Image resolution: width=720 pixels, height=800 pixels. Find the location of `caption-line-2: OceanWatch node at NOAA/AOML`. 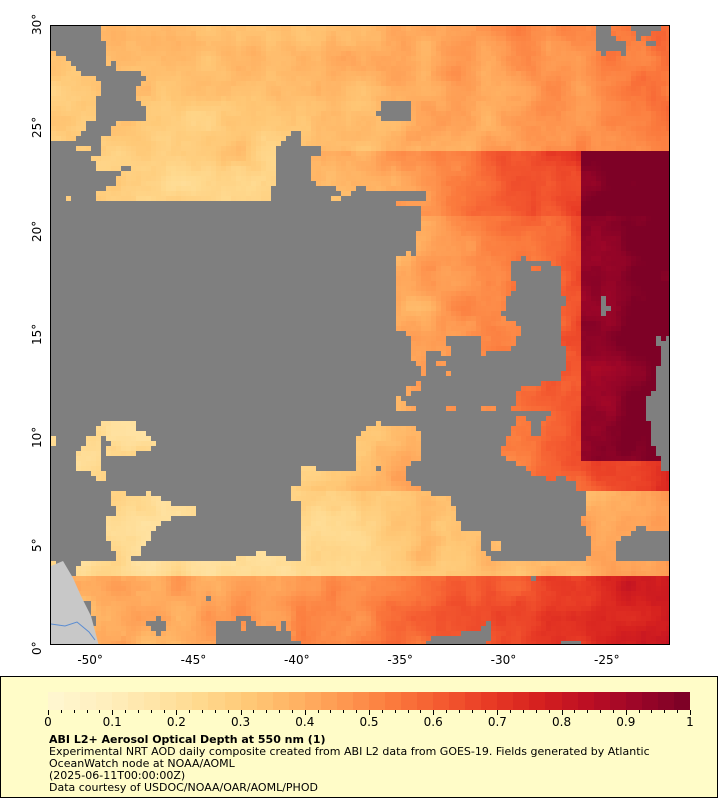

caption-line-2: OceanWatch node at NOAA/AOML is located at coordinates (142, 763).